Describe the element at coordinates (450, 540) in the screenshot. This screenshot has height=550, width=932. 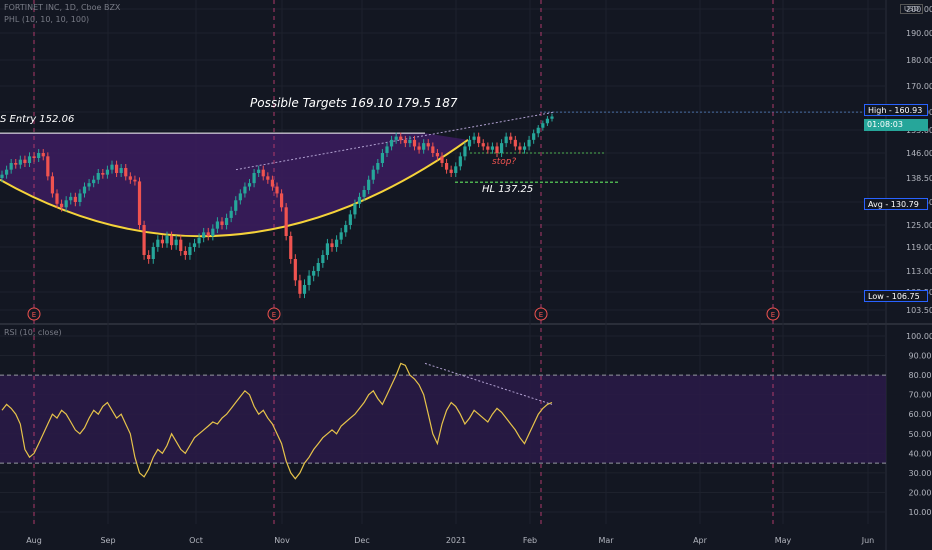
I see `time-axis: Aug Sep Oct Nov Dec 2021 Feb Mar Apr May Jun` at that location.